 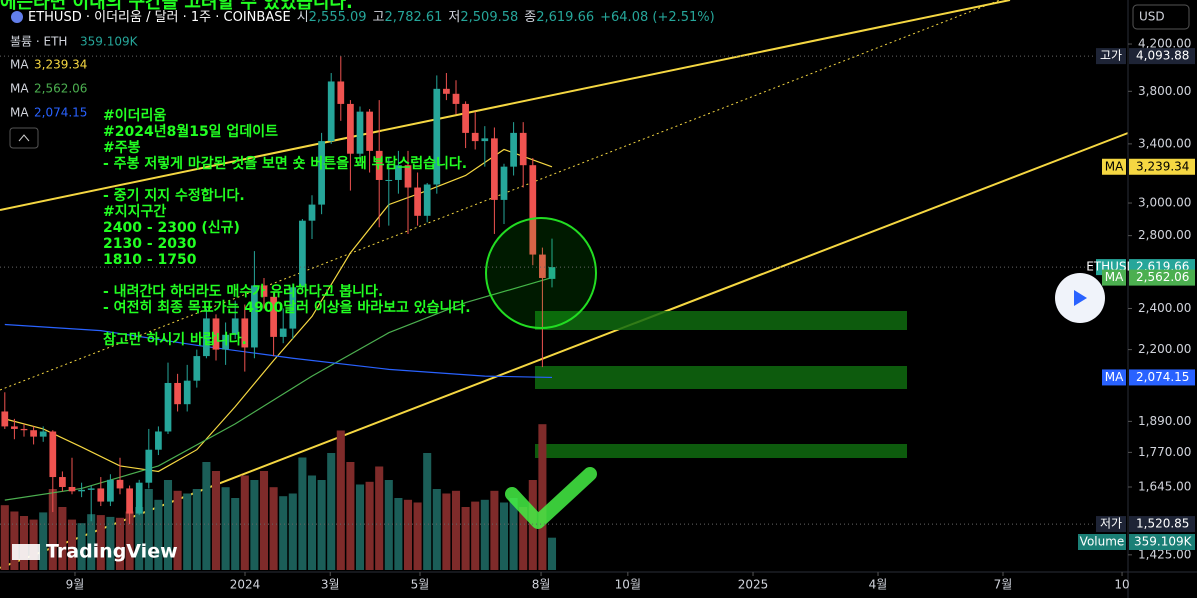 I want to click on legend-value: 2,074.15, so click(x=60, y=113).